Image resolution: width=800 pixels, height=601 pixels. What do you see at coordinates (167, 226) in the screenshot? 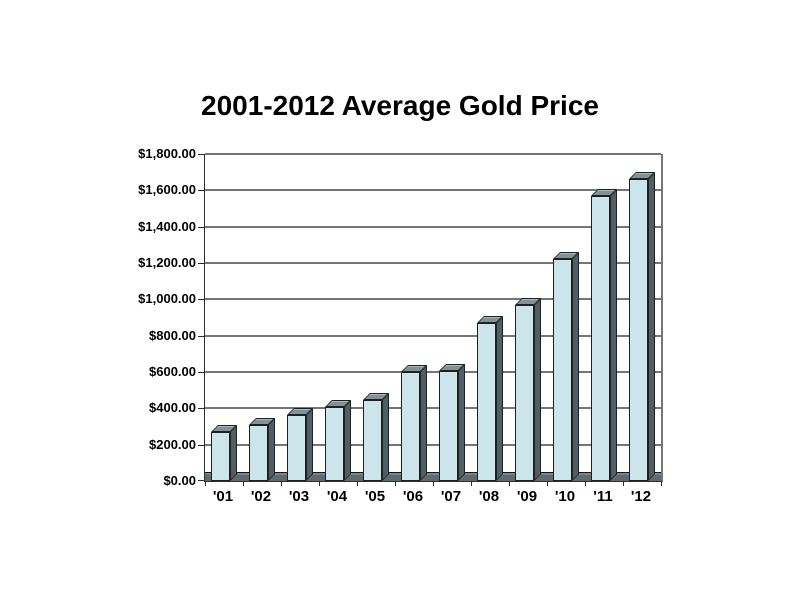
I see `y-axis-tick-label: $1,400.00` at bounding box center [167, 226].